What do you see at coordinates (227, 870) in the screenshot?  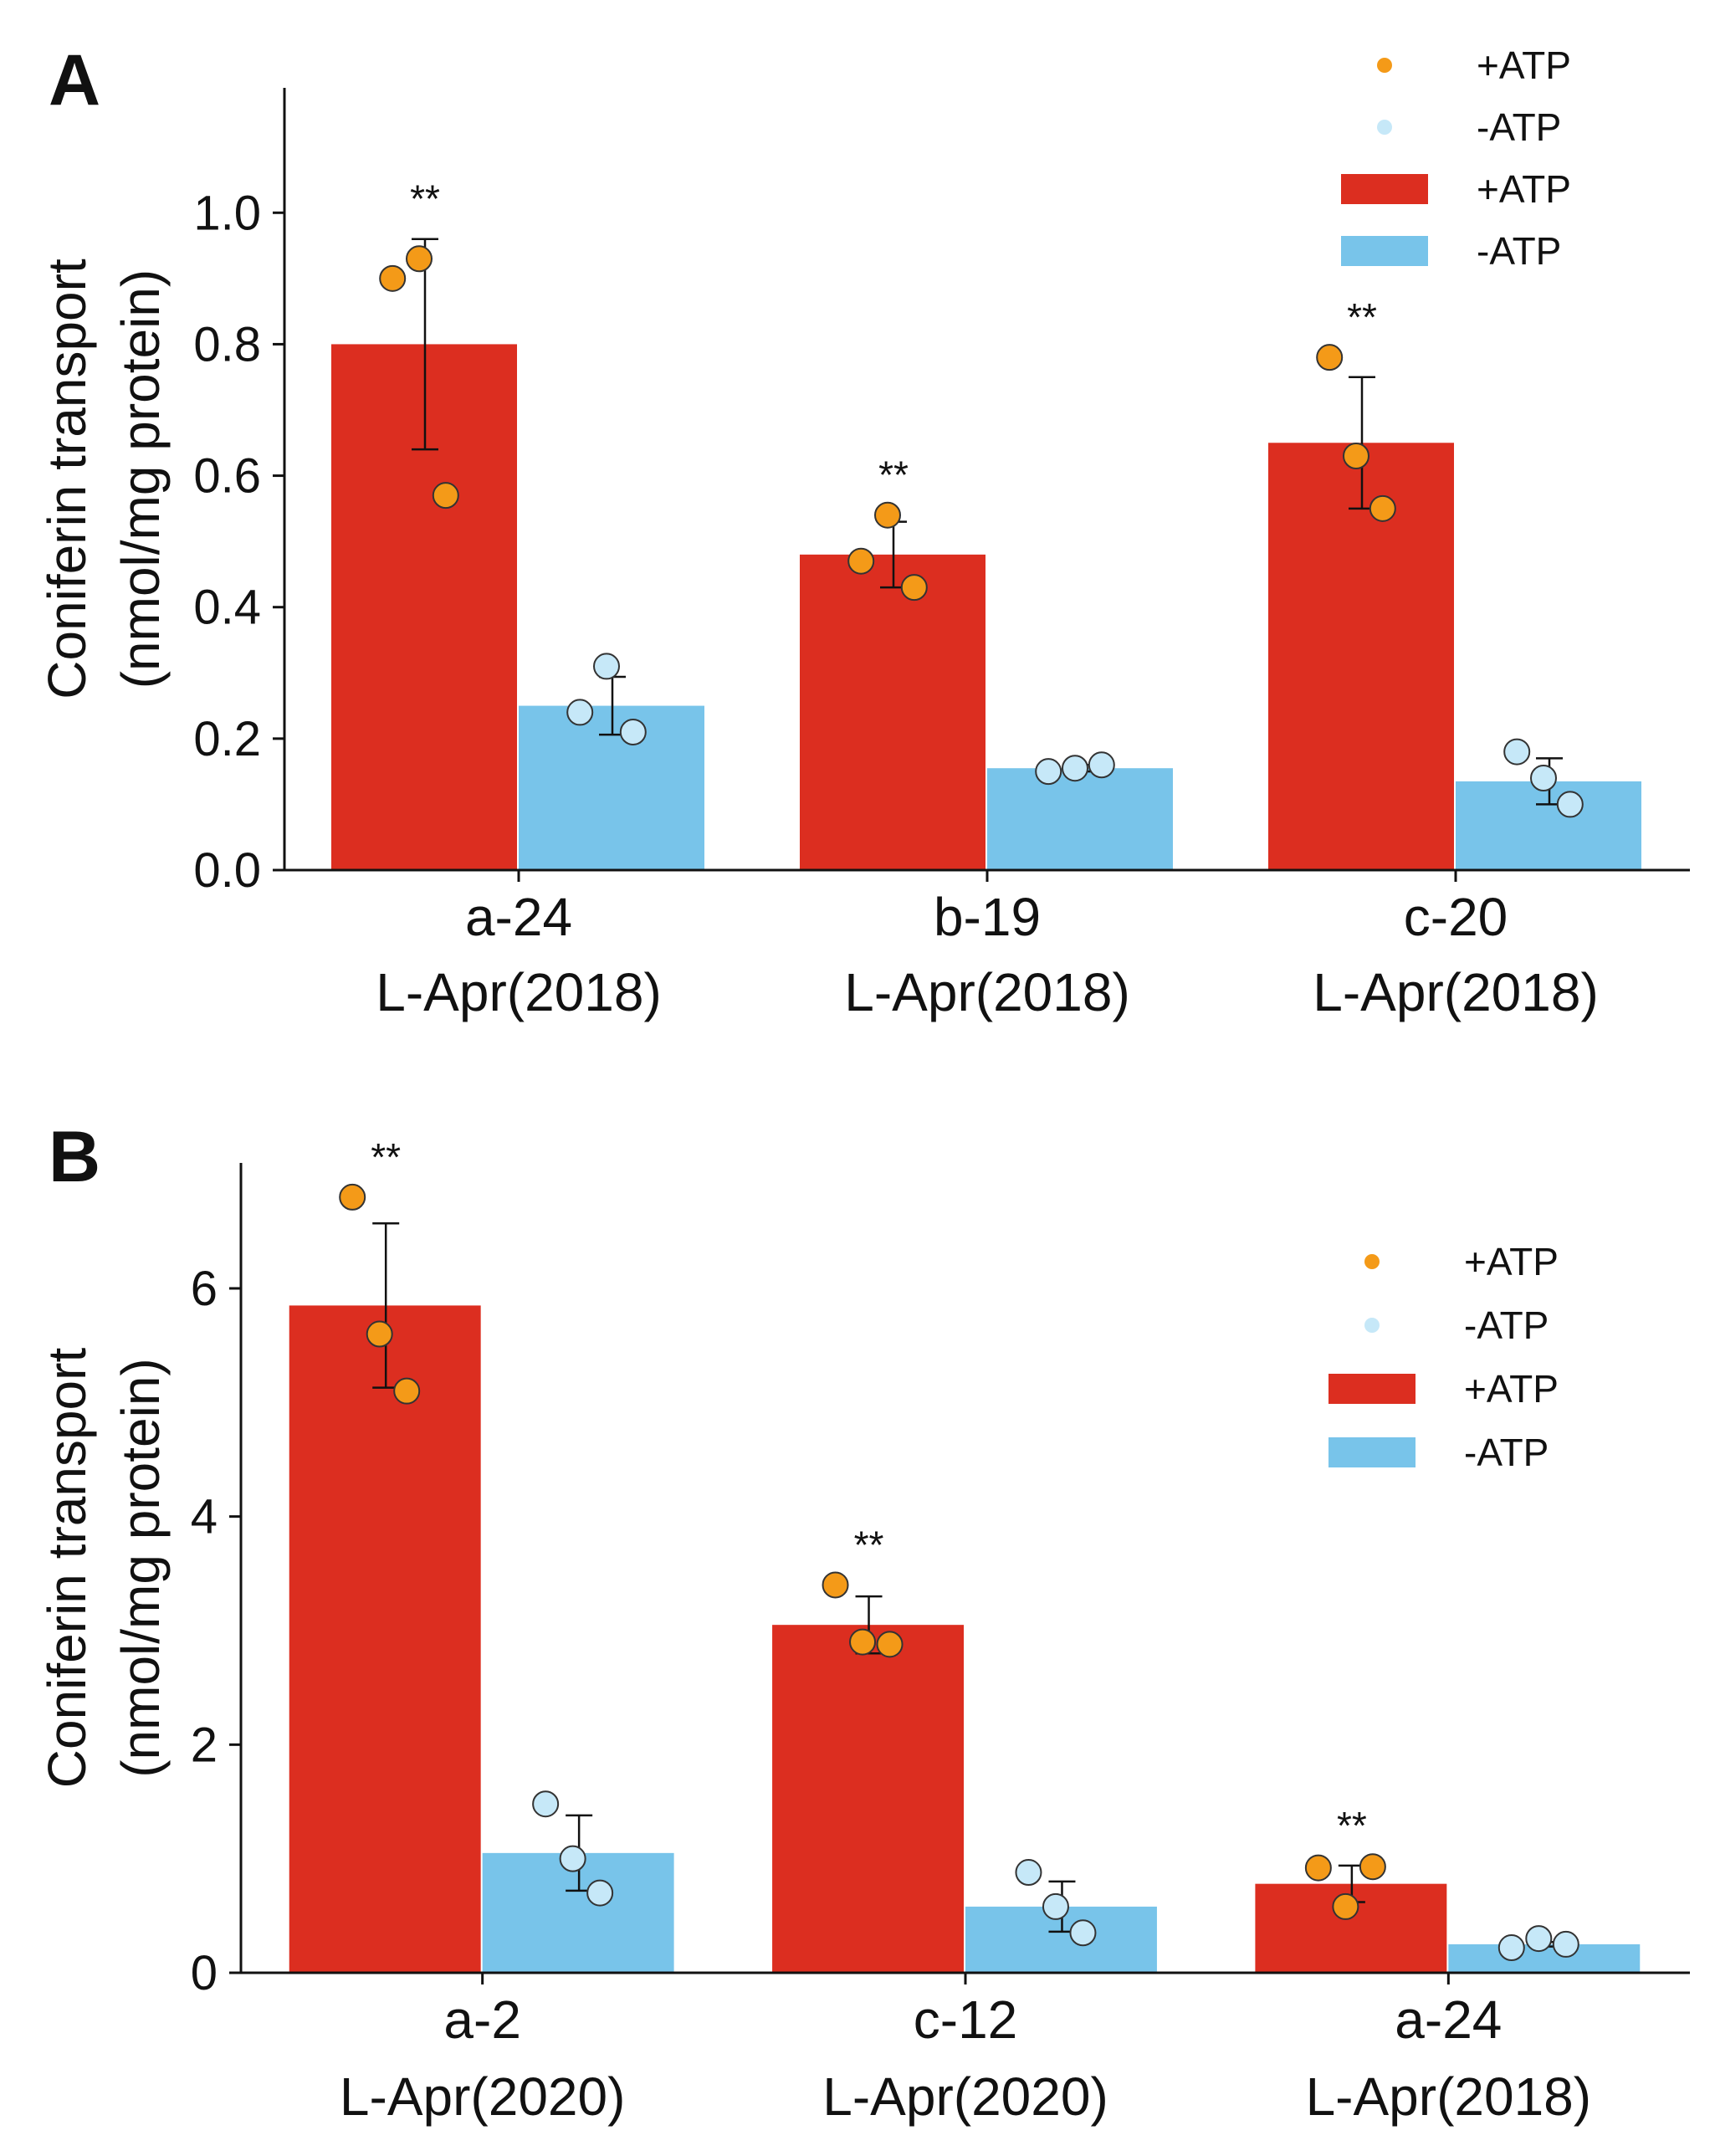 I see `y-tick-label: 0.0` at bounding box center [227, 870].